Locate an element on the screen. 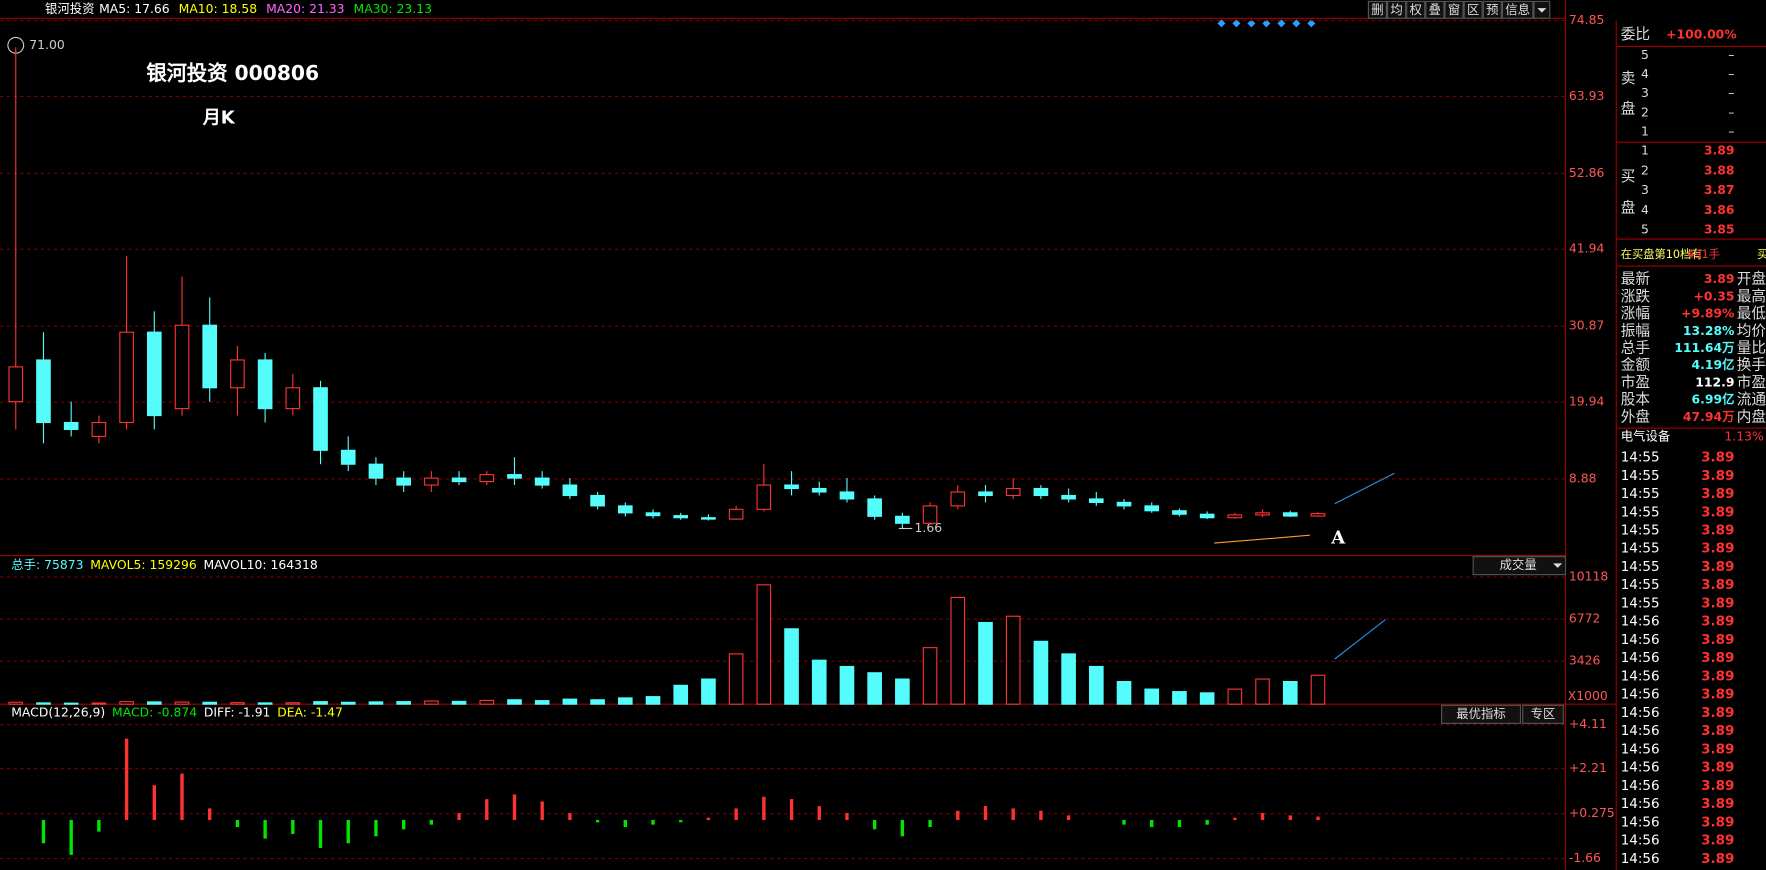 The width and height of the screenshot is (1766, 870). y-tick-label: +4.11 is located at coordinates (1588, 724).